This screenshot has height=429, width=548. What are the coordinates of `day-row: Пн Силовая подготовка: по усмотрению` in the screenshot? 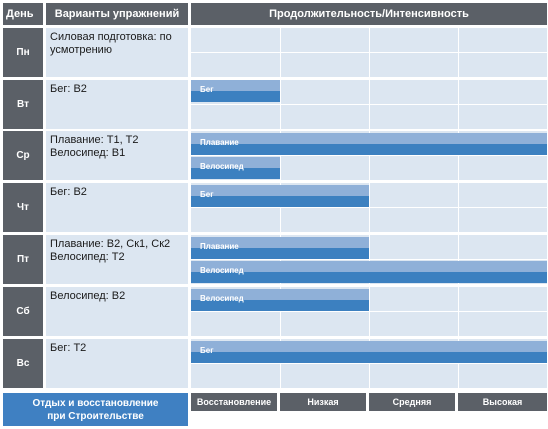 It's located at (274, 52).